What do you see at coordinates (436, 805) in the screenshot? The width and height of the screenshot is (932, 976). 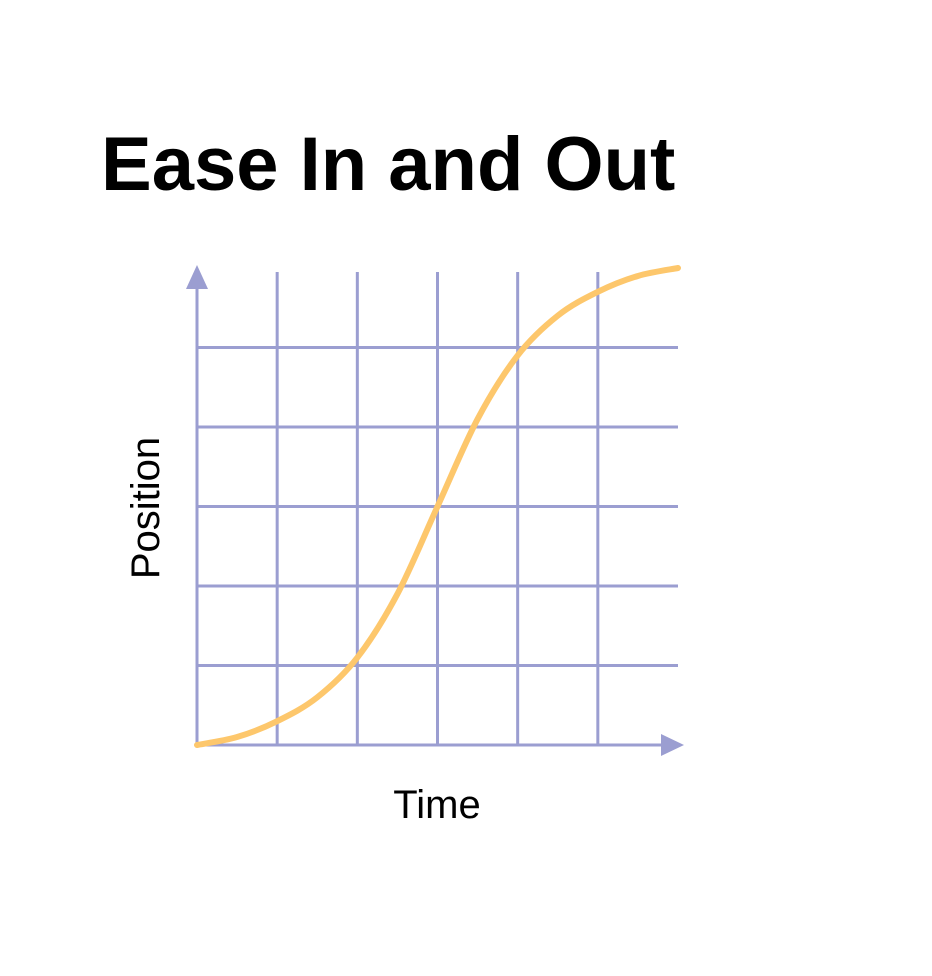 I see `x-axis-label: Time` at bounding box center [436, 805].